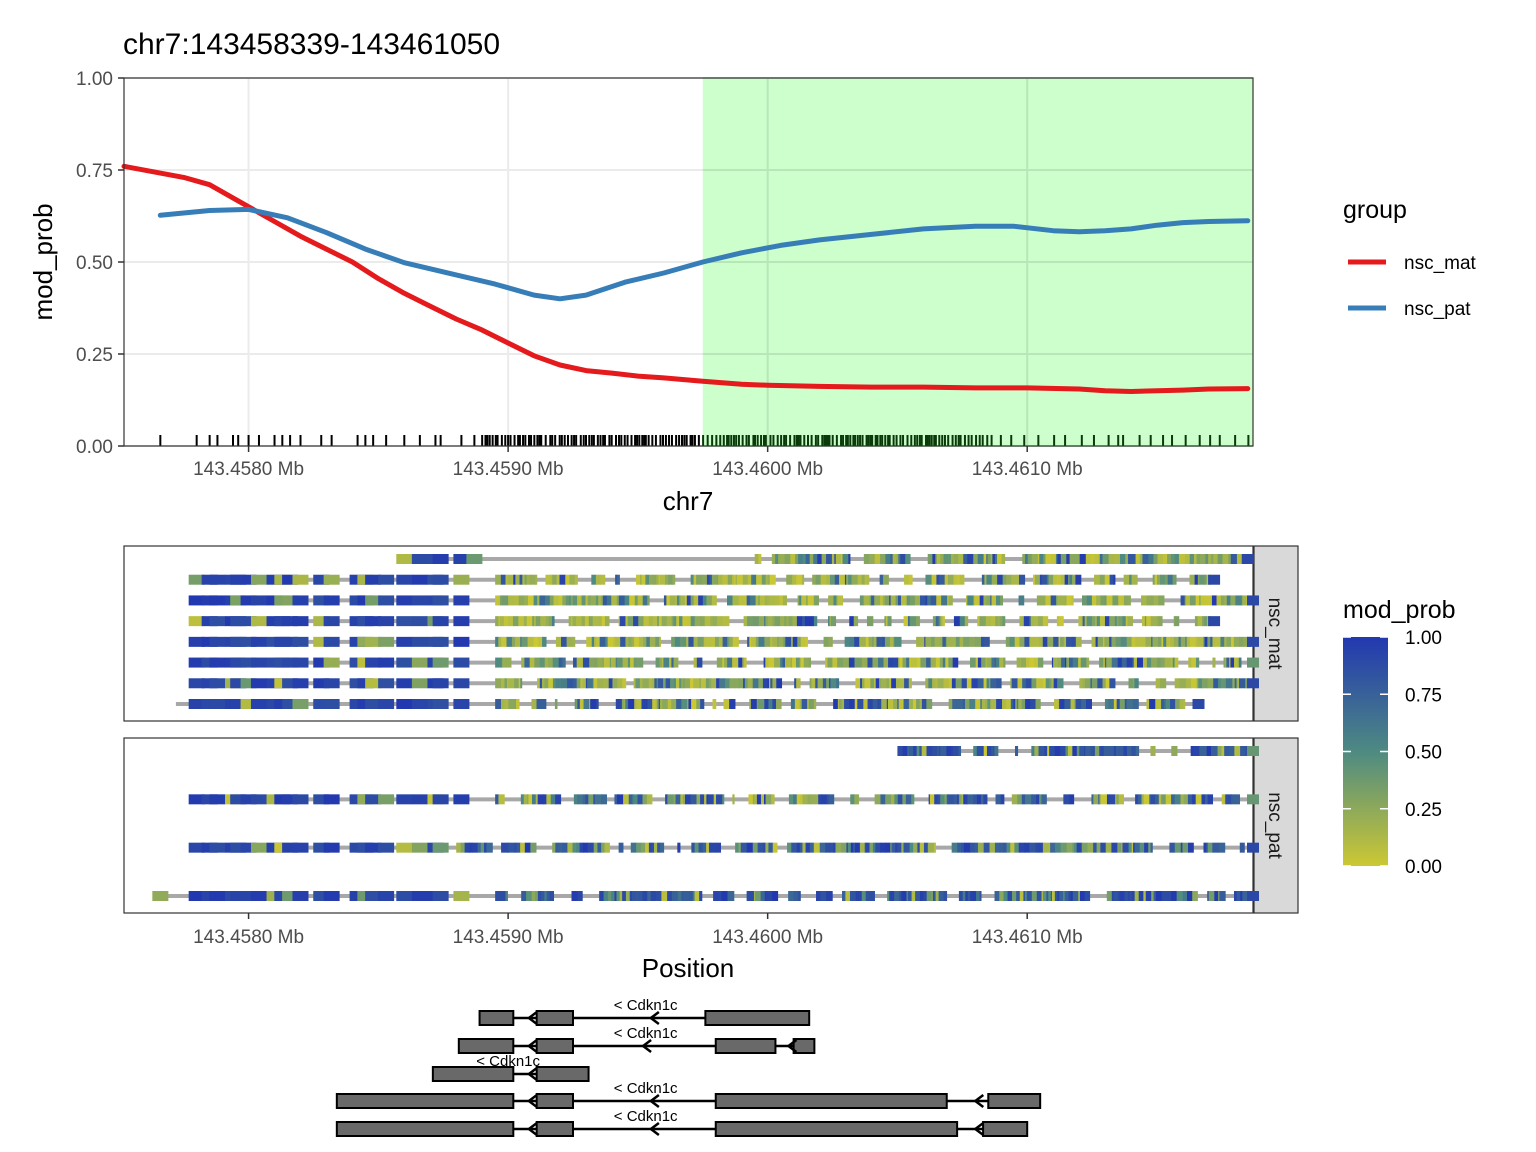 The height and width of the screenshot is (1152, 1536). What do you see at coordinates (248, 469) in the screenshot?
I see `x-tick-label: 143.4580 Mb` at bounding box center [248, 469].